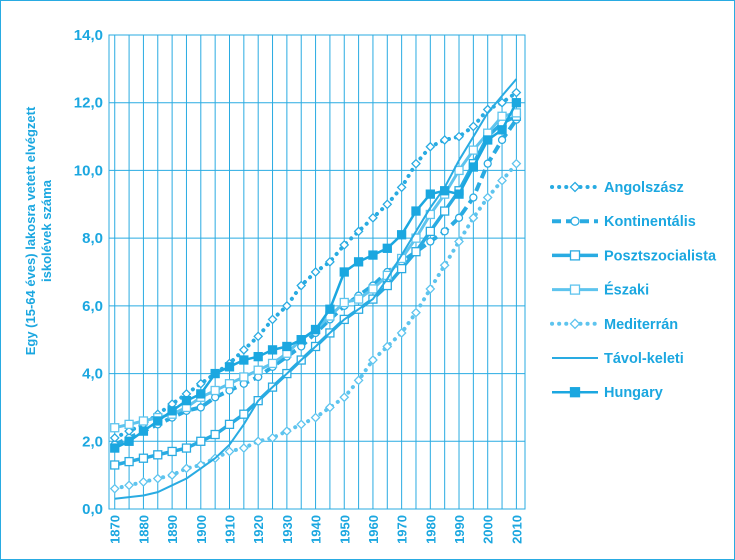 Image resolution: width=735 pixels, height=560 pixels. I want to click on x-tick-label: 1980, so click(430, 529).